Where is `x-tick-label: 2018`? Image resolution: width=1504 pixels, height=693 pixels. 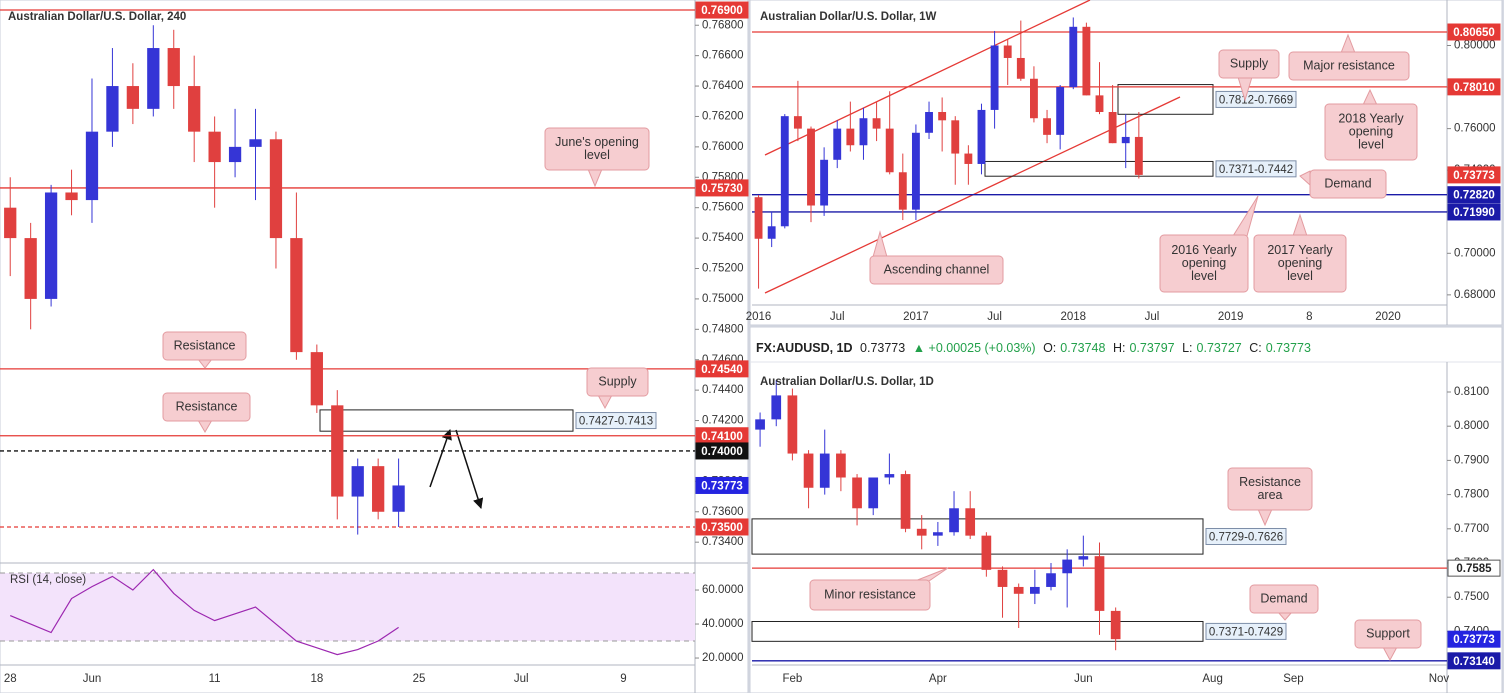
x-tick-label: 2018 is located at coordinates (1073, 317).